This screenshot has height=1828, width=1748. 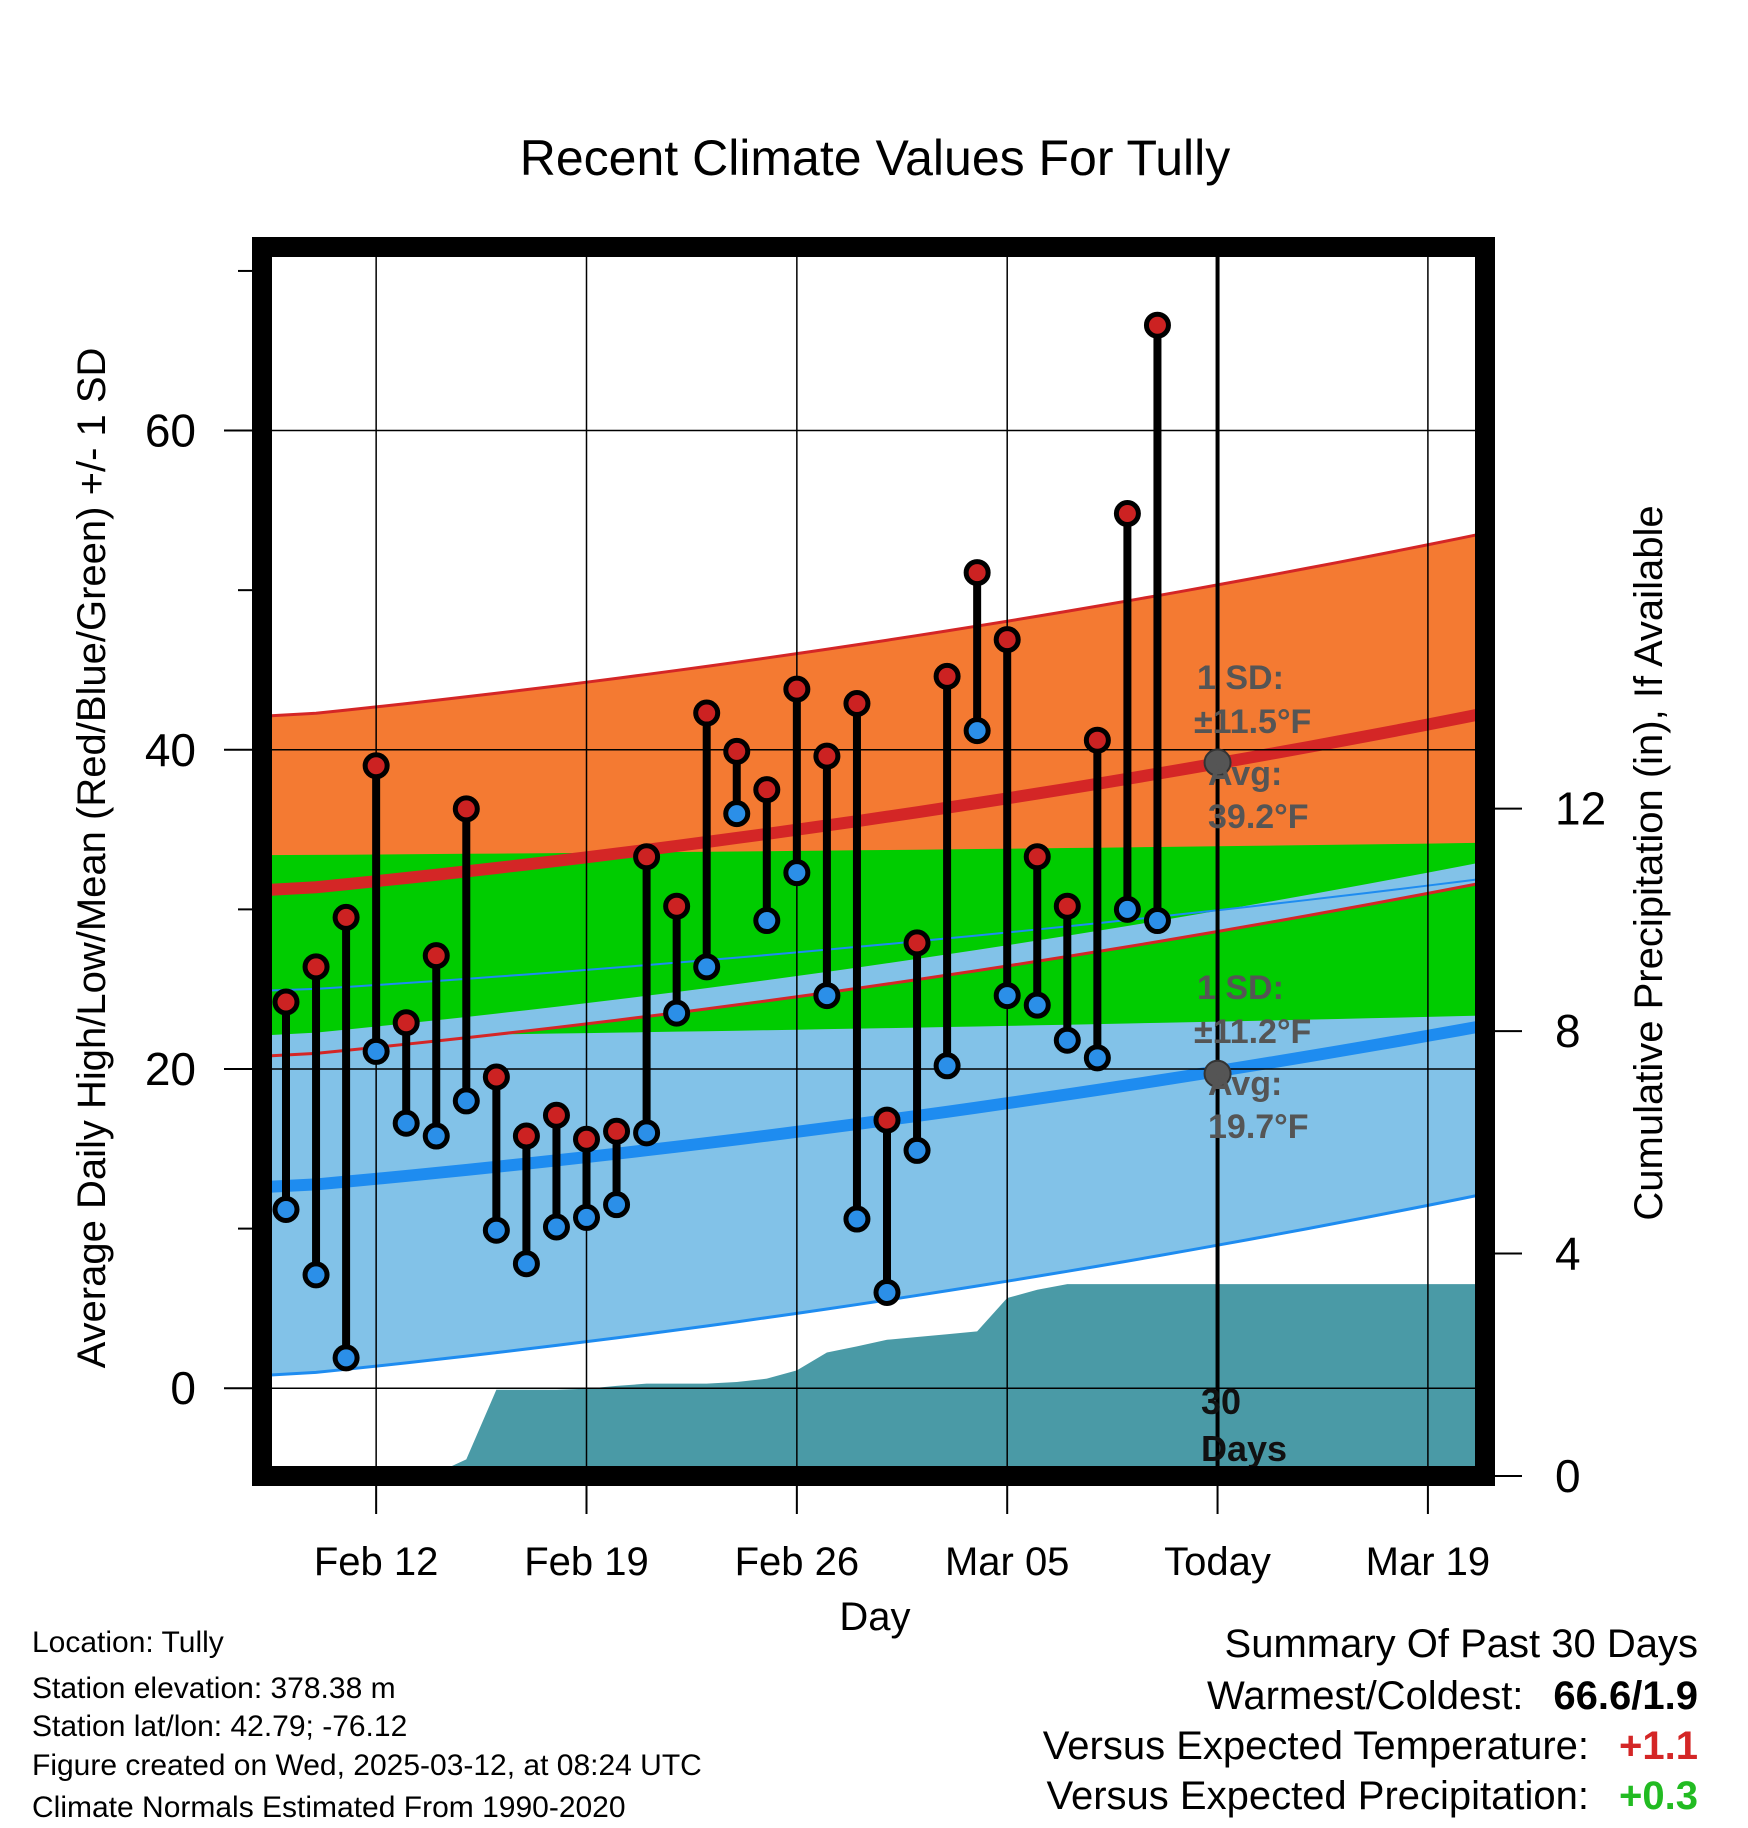 What do you see at coordinates (170, 431) in the screenshot?
I see `y-tick-label: 60` at bounding box center [170, 431].